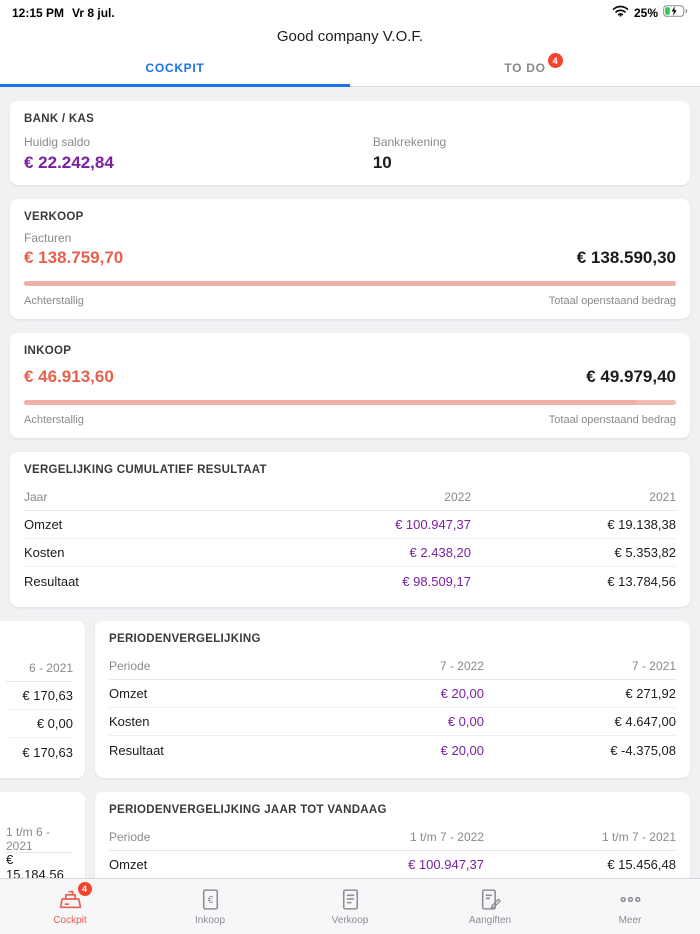 Image resolution: width=700 pixels, height=934 pixels. What do you see at coordinates (350, 11) in the screenshot?
I see `status-bar: 12:15 PM Vr 8 jul. 25%` at bounding box center [350, 11].